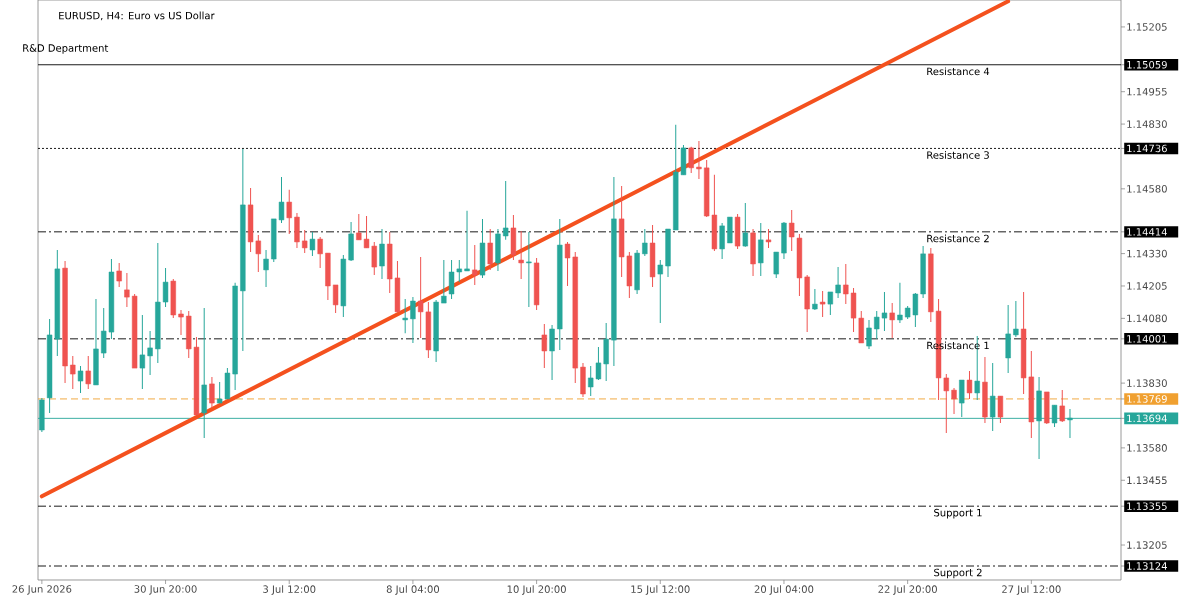 Image resolution: width=1191 pixels, height=597 pixels. Describe the element at coordinates (1147, 64) in the screenshot. I see `y-tick-label: 1.15059` at that location.